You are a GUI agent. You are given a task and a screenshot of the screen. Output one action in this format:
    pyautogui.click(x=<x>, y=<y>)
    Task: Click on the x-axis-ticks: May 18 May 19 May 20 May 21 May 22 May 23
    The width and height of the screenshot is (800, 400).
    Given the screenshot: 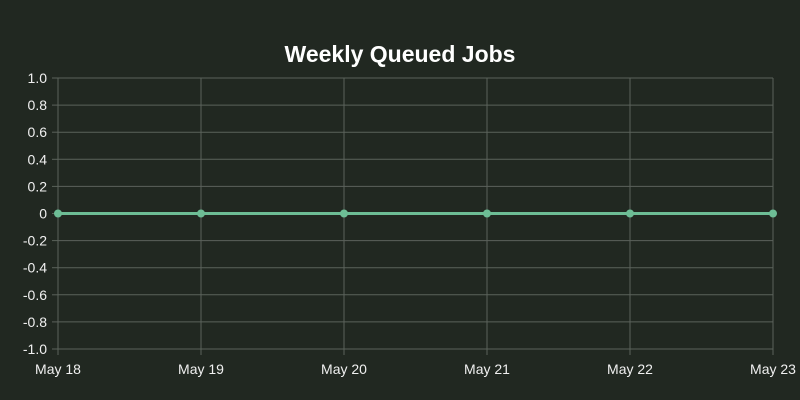 What is the action you would take?
    pyautogui.click(x=415, y=369)
    